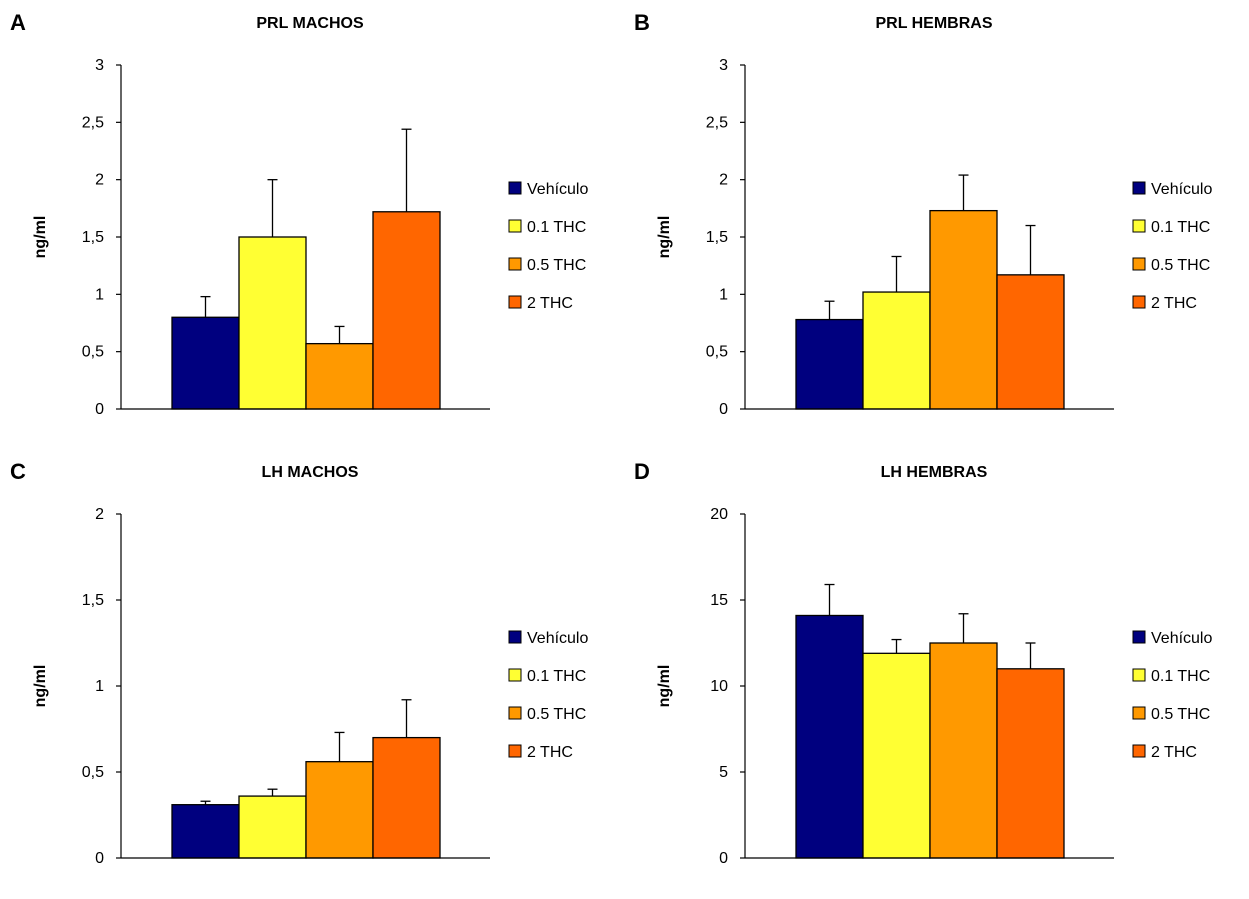  I want to click on panel-label: D, so click(642, 471).